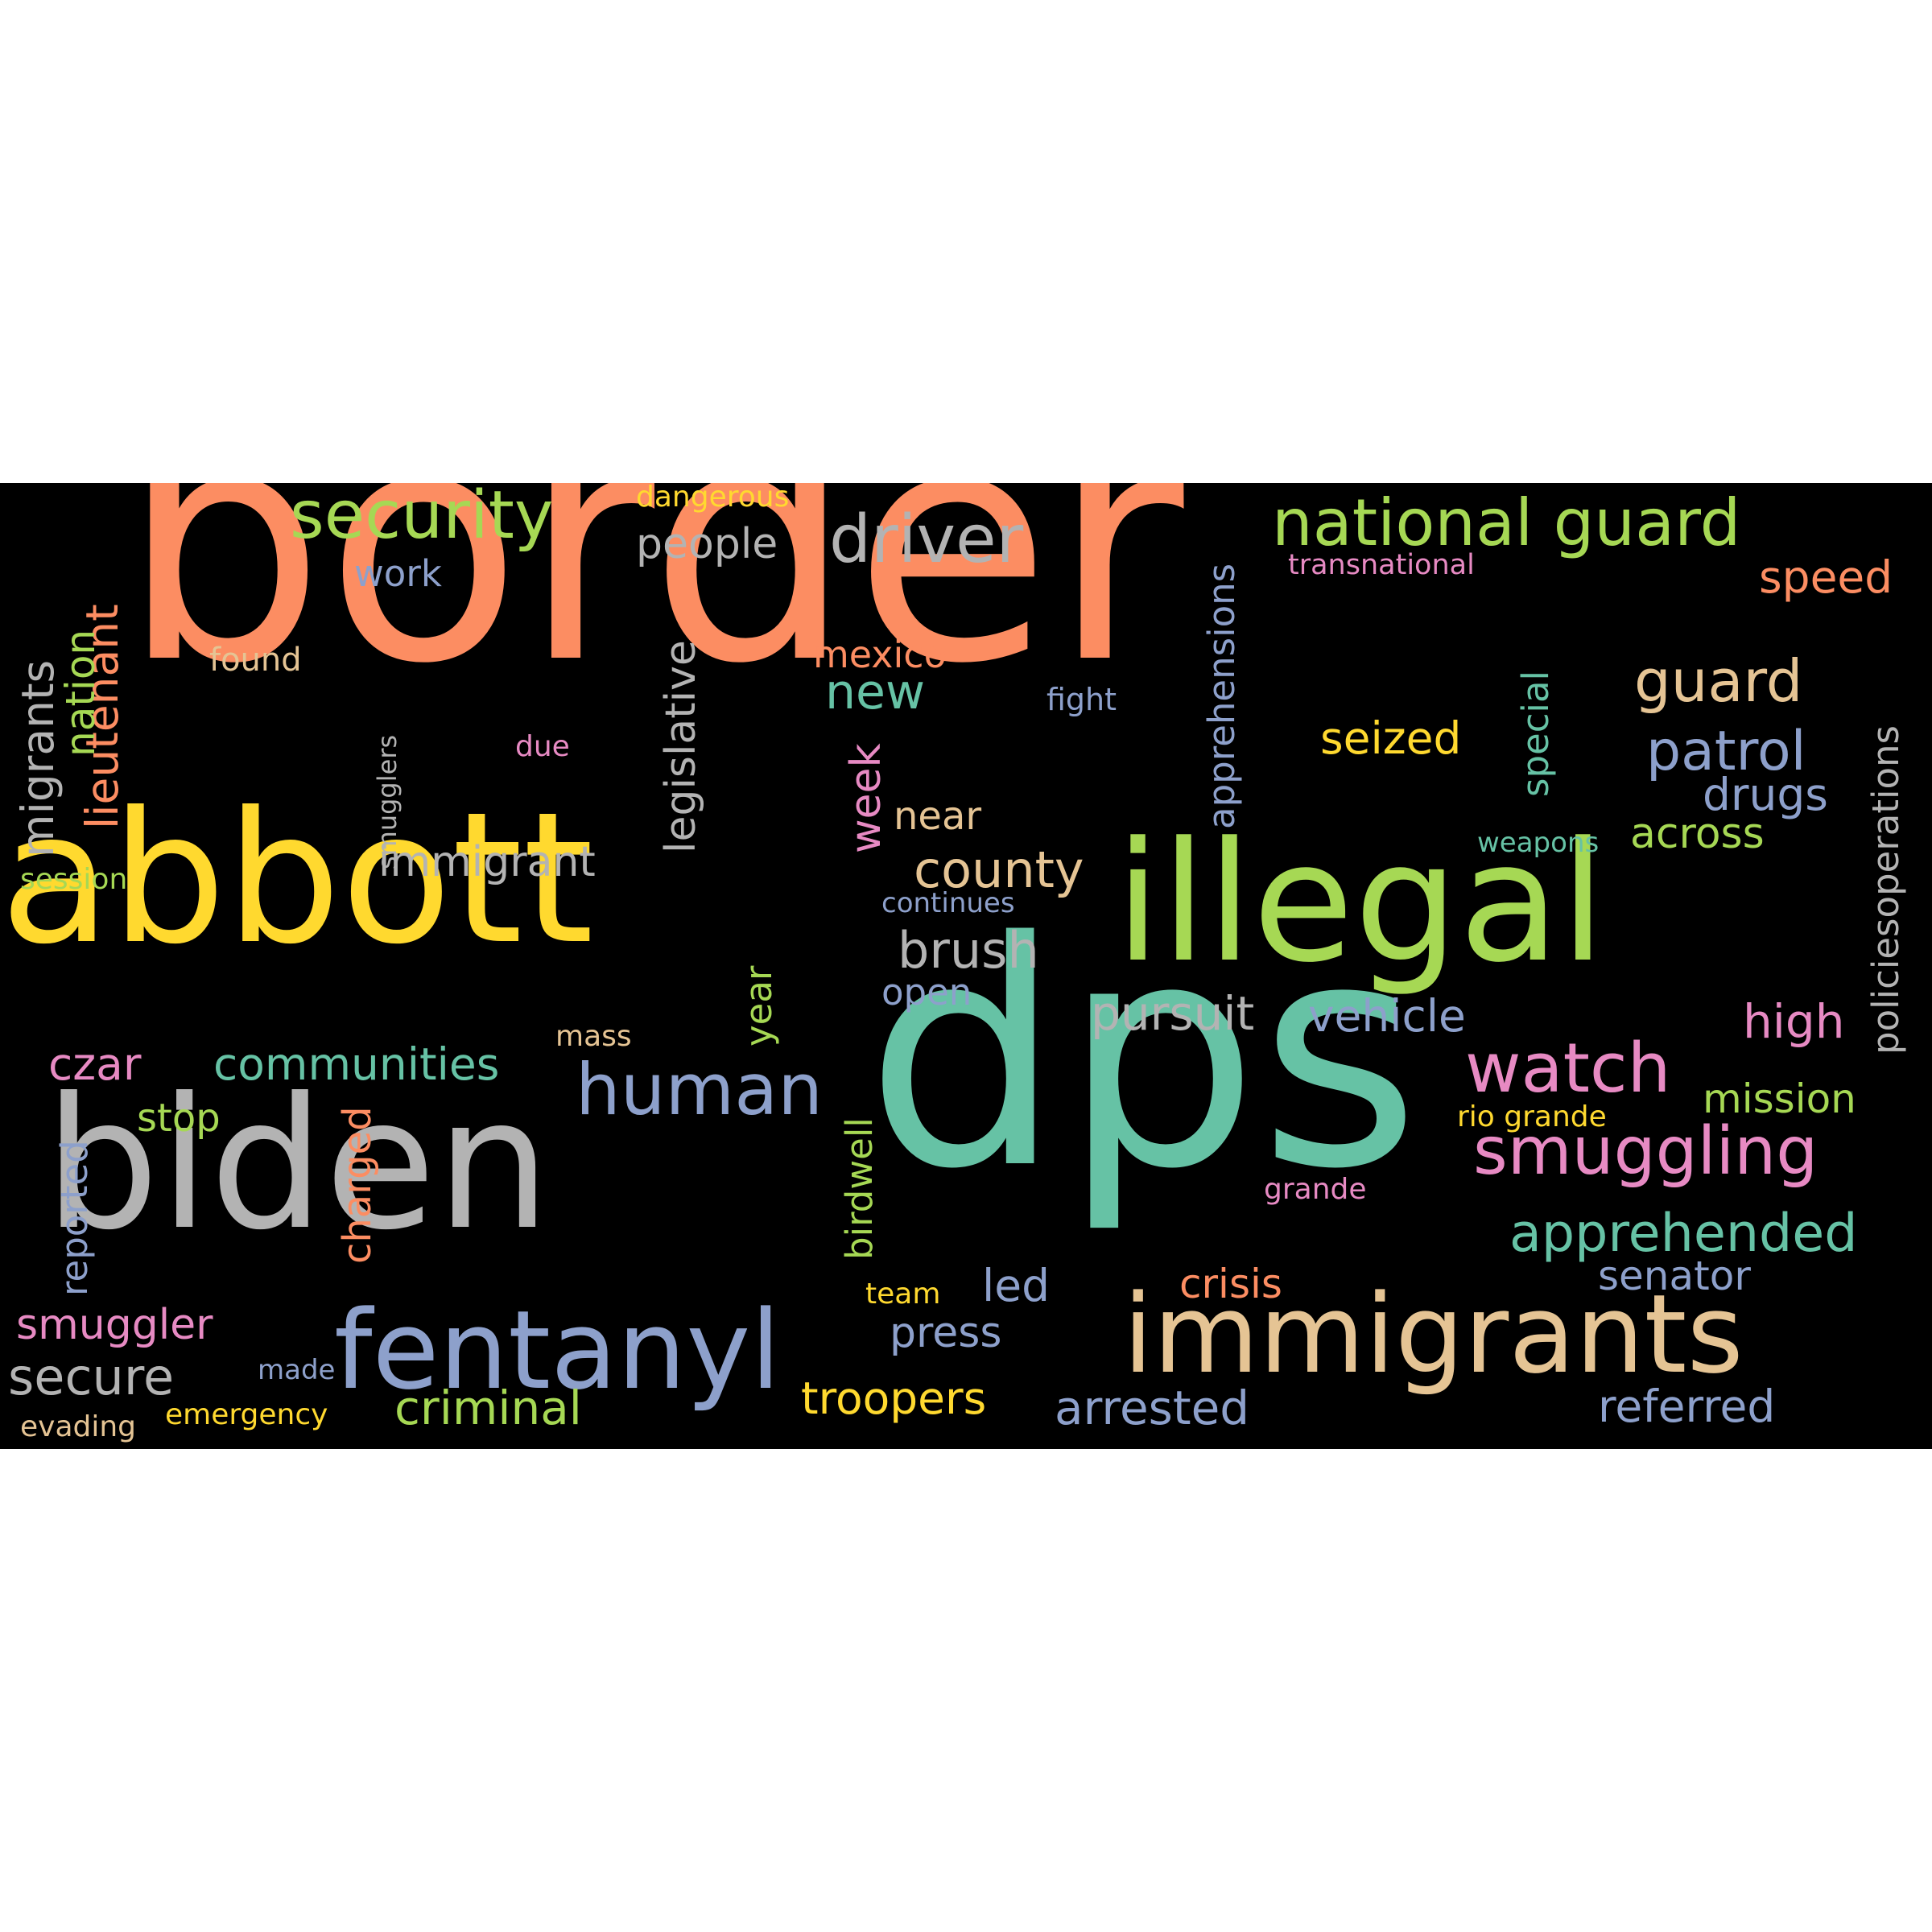  What do you see at coordinates (968, 950) in the screenshot?
I see `word-brush: brush` at bounding box center [968, 950].